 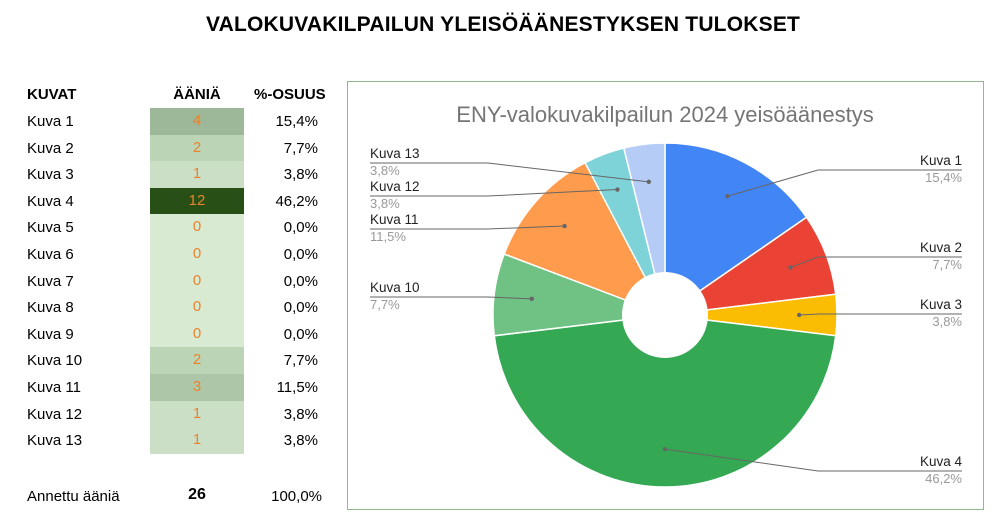 I want to click on percent-cell: 46,2%, so click(x=296, y=201).